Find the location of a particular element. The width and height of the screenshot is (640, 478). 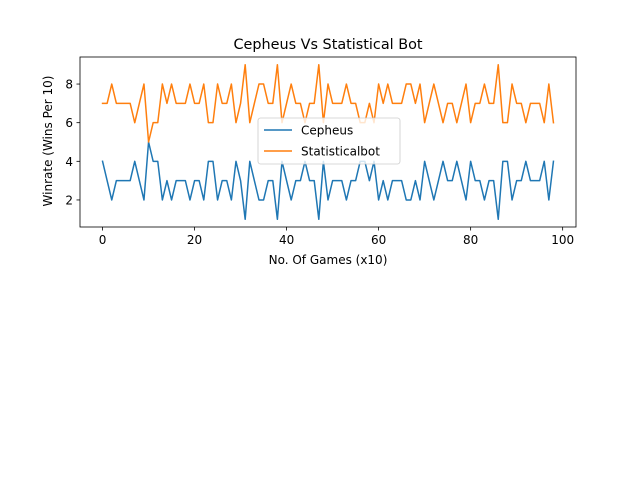

legend-box is located at coordinates (329, 141).